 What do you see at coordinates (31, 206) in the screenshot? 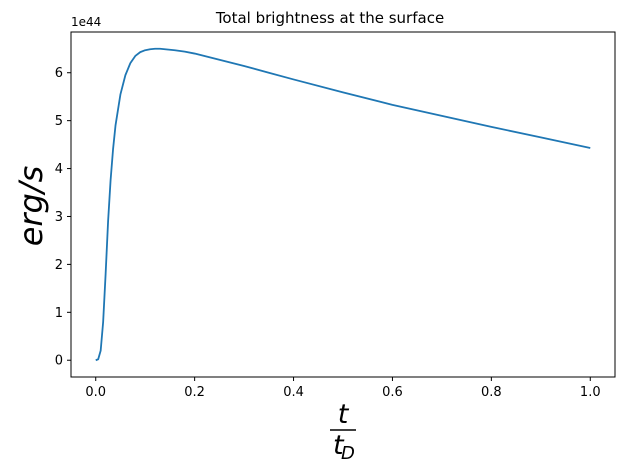
I see `y-axis-label: erg/s` at bounding box center [31, 206].